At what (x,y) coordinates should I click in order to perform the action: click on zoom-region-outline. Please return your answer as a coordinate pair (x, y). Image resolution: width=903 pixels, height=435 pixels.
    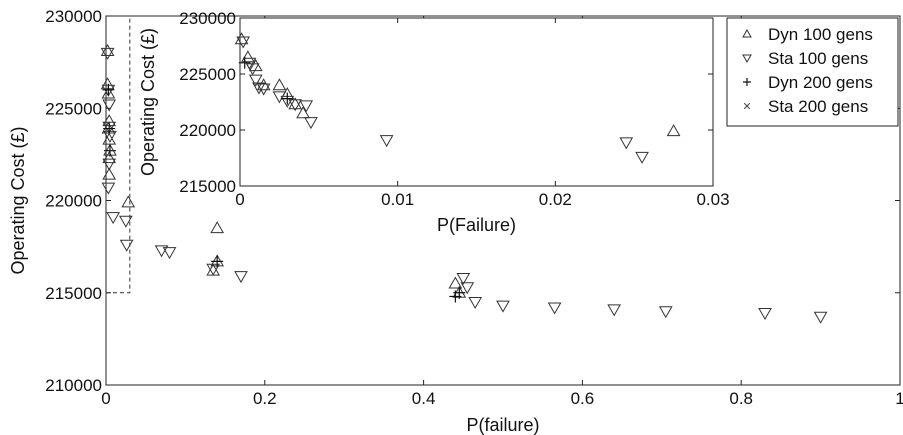
    Looking at the image, I should click on (118, 155).